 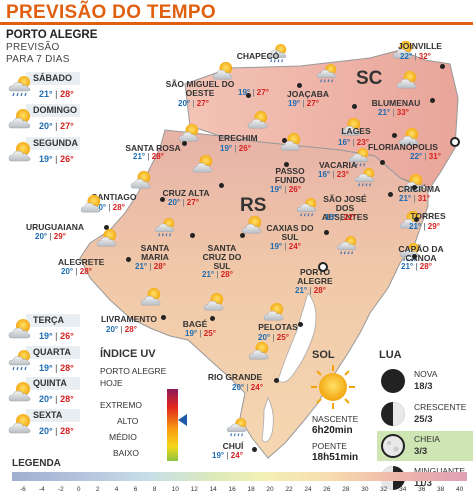 What do you see at coordinates (323, 355) in the screenshot?
I see `sun-title: SOL` at bounding box center [323, 355].